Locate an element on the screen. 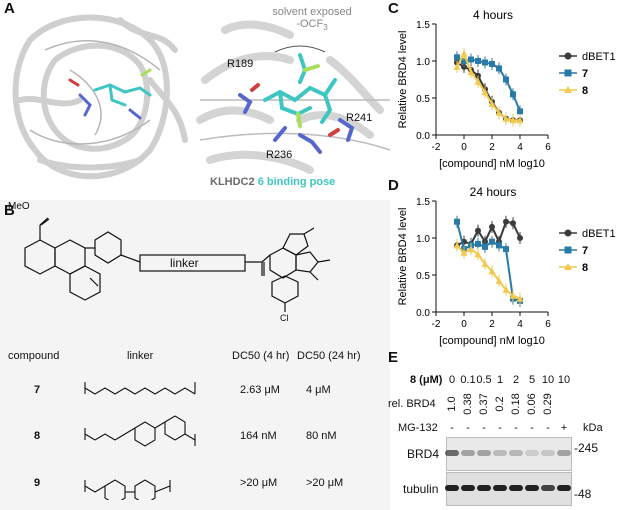  row-9-dc24: >20 μM is located at coordinates (325, 483).